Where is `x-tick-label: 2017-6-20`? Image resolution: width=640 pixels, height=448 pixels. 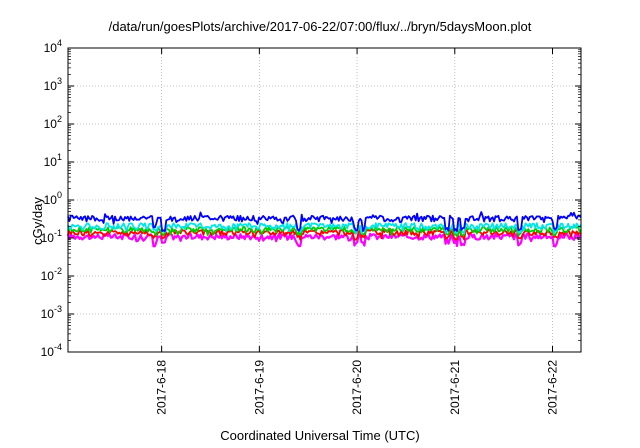
x-tick-label: 2017-6-20 is located at coordinates (357, 387).